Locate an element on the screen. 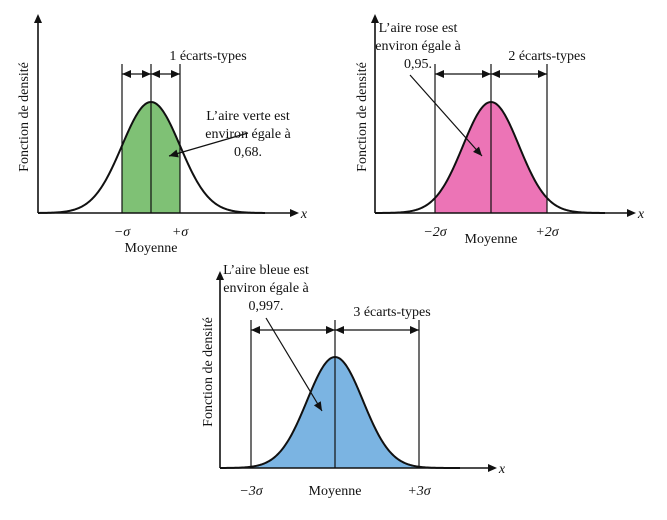 This screenshot has height=520, width=667. annotation-line: 0,95. is located at coordinates (418, 64).